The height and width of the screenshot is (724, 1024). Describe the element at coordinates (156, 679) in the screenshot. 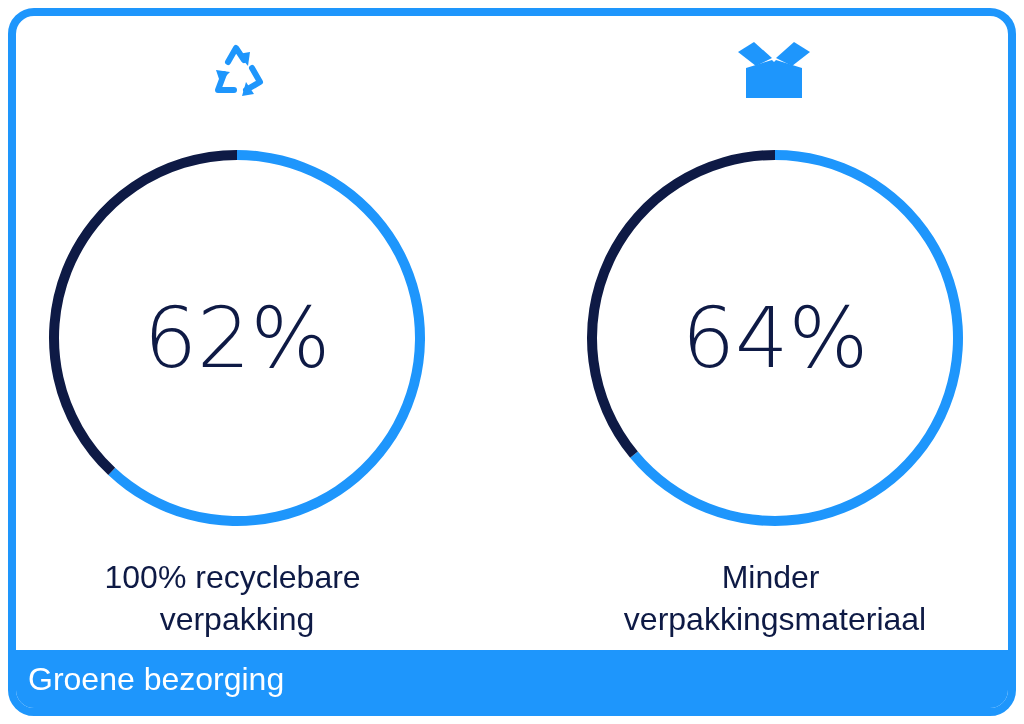

I see `text: Groene bezorging` at that location.